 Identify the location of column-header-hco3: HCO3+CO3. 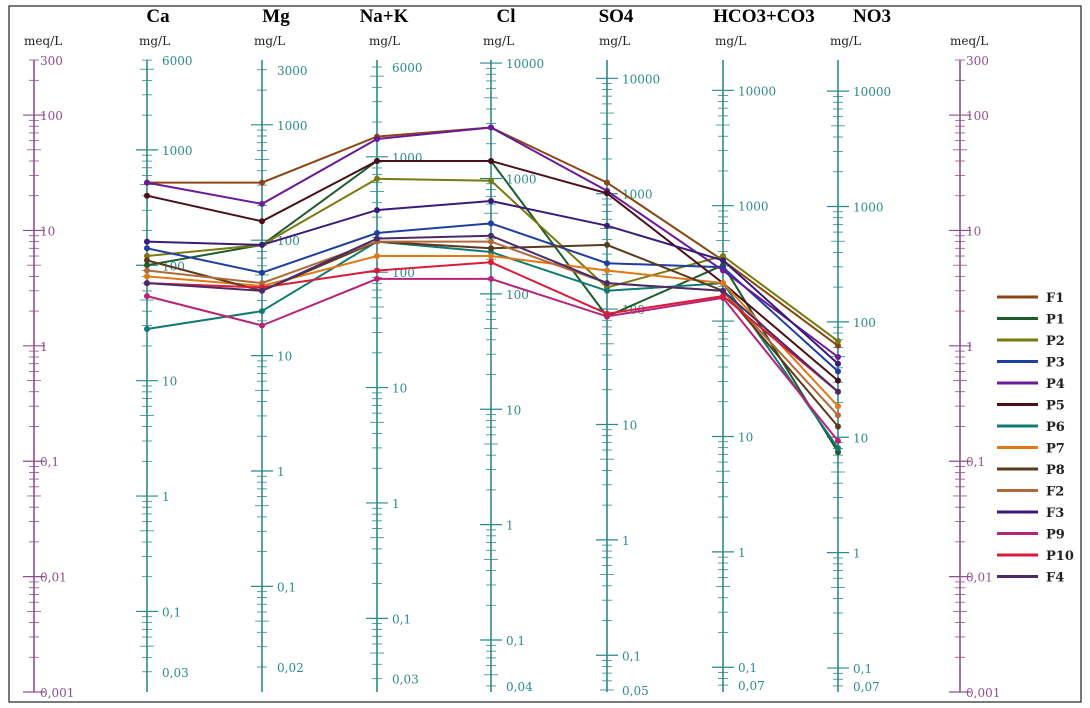
(764, 16).